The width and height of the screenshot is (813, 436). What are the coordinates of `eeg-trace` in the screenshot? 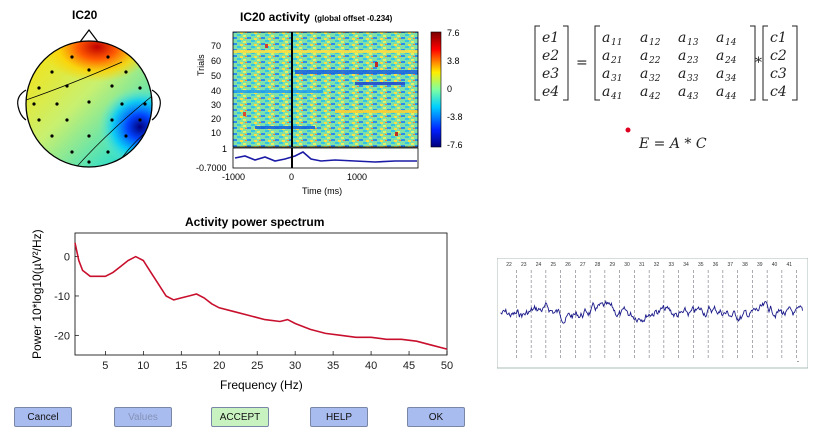 It's located at (652, 312).